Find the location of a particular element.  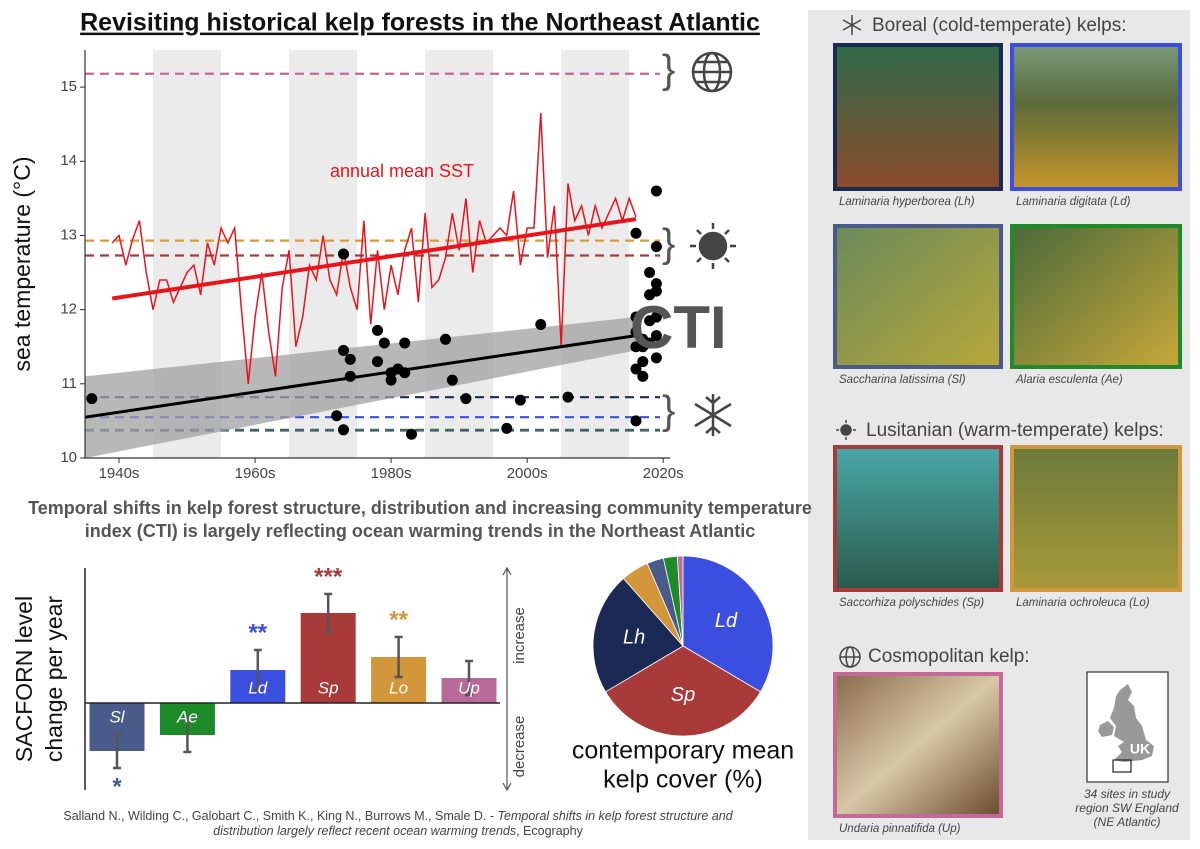

photo-caption: Laminaria hyperborea (Lh) is located at coordinates (907, 202).